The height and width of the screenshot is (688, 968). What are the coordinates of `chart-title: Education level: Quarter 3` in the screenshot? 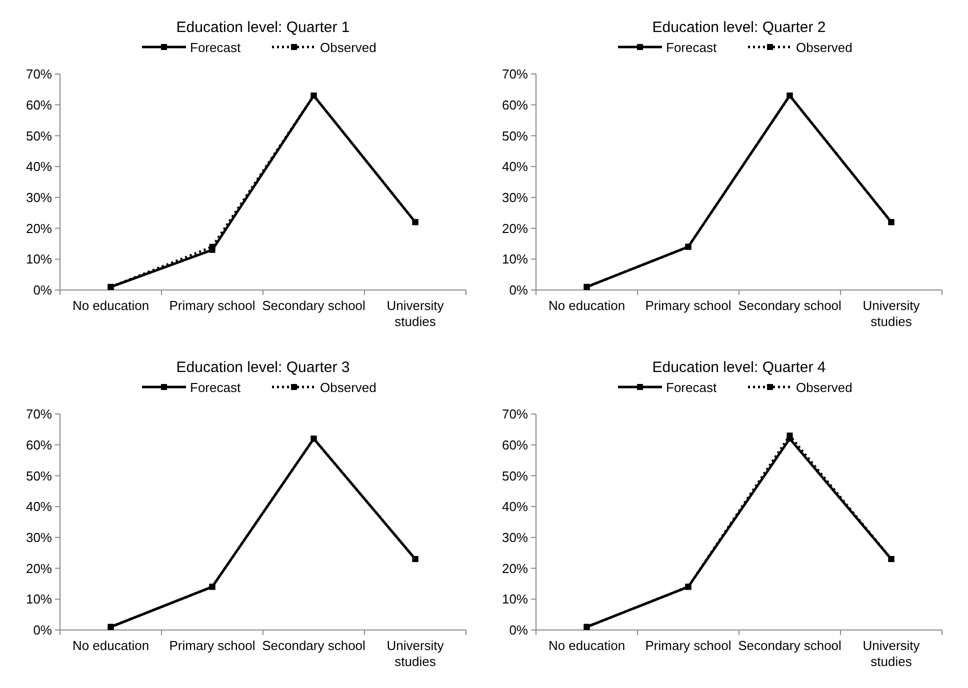 It's located at (263, 367).